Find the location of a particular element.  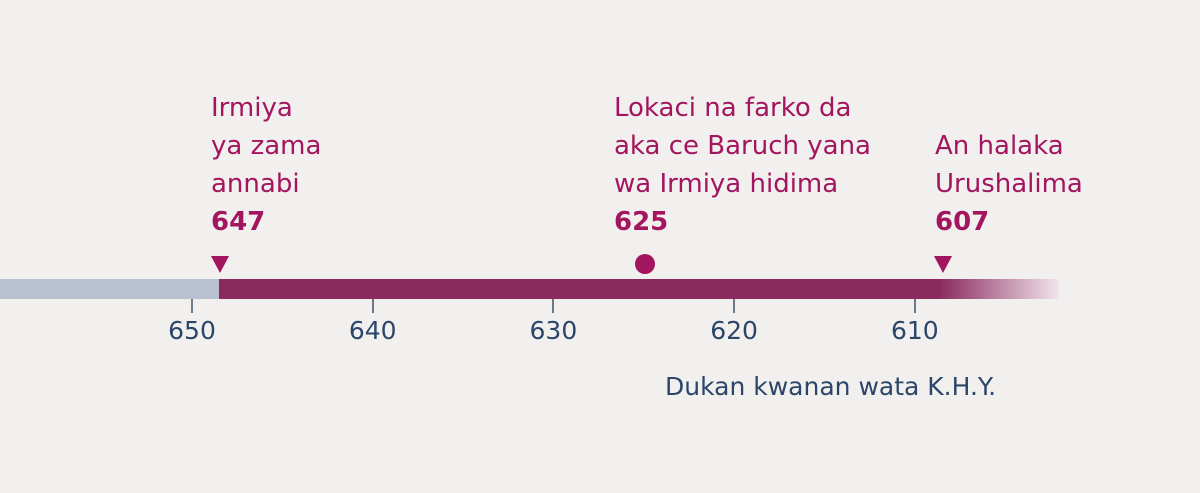

event-label: ya zama is located at coordinates (266, 146).